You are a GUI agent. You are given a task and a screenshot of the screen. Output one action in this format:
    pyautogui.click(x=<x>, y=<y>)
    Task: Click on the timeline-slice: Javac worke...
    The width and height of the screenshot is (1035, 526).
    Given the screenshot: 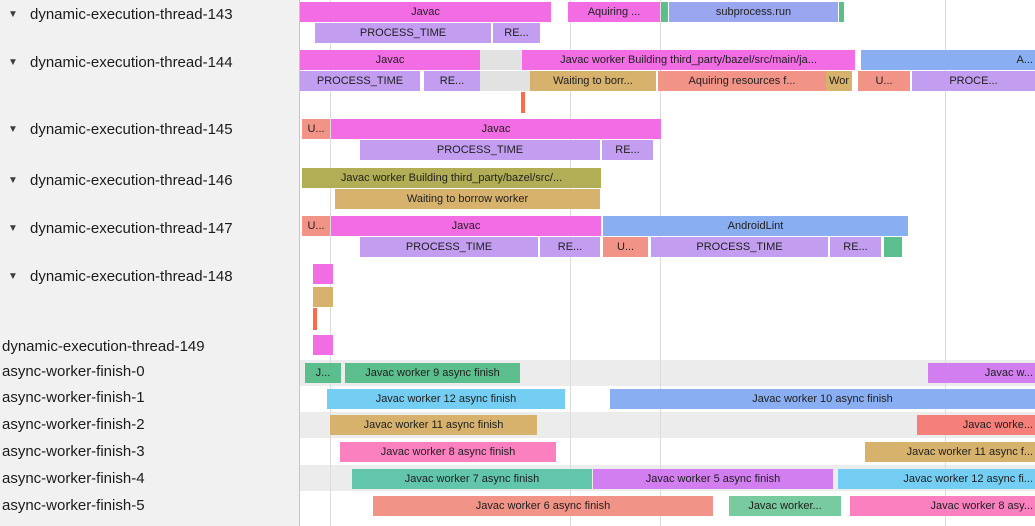 What is the action you would take?
    pyautogui.click(x=976, y=425)
    